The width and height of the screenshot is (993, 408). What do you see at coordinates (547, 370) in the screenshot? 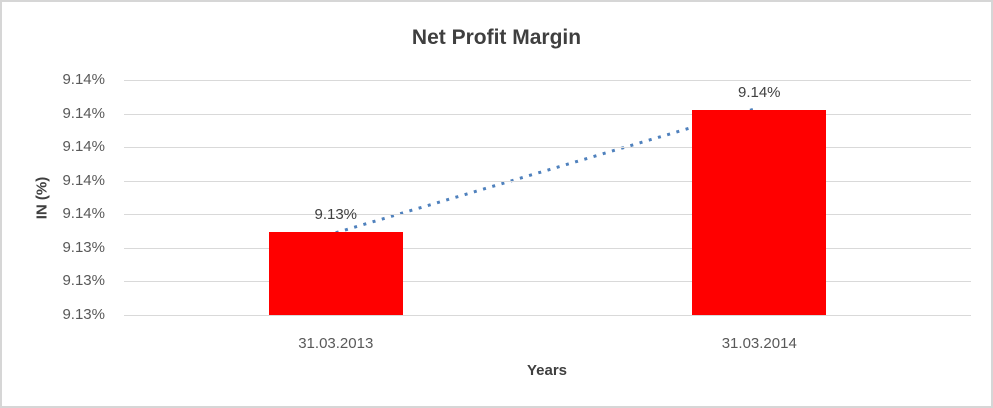
I see `x-axis-title: Years` at bounding box center [547, 370].